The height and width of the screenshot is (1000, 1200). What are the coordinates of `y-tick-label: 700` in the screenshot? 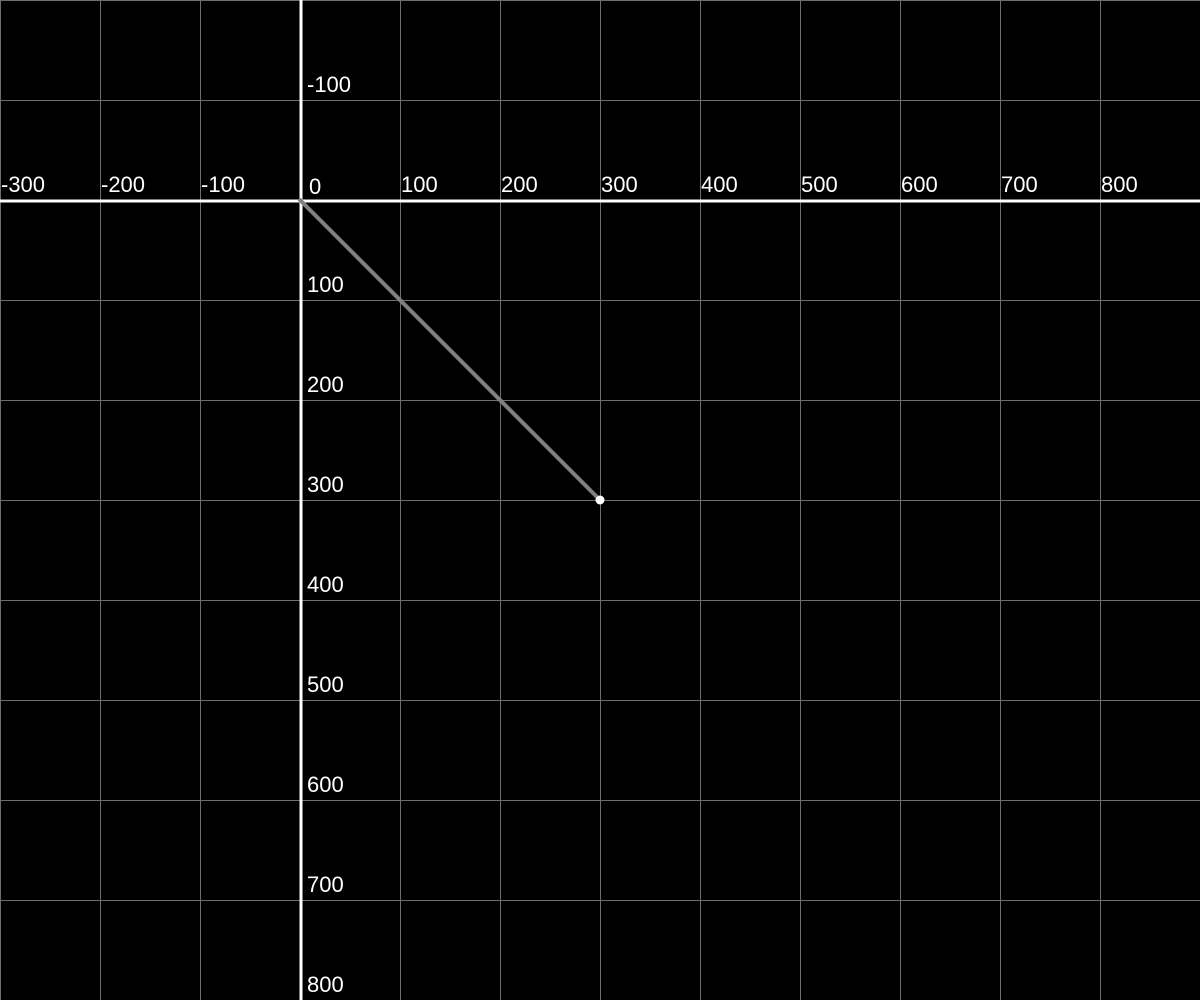 It's located at (325, 884).